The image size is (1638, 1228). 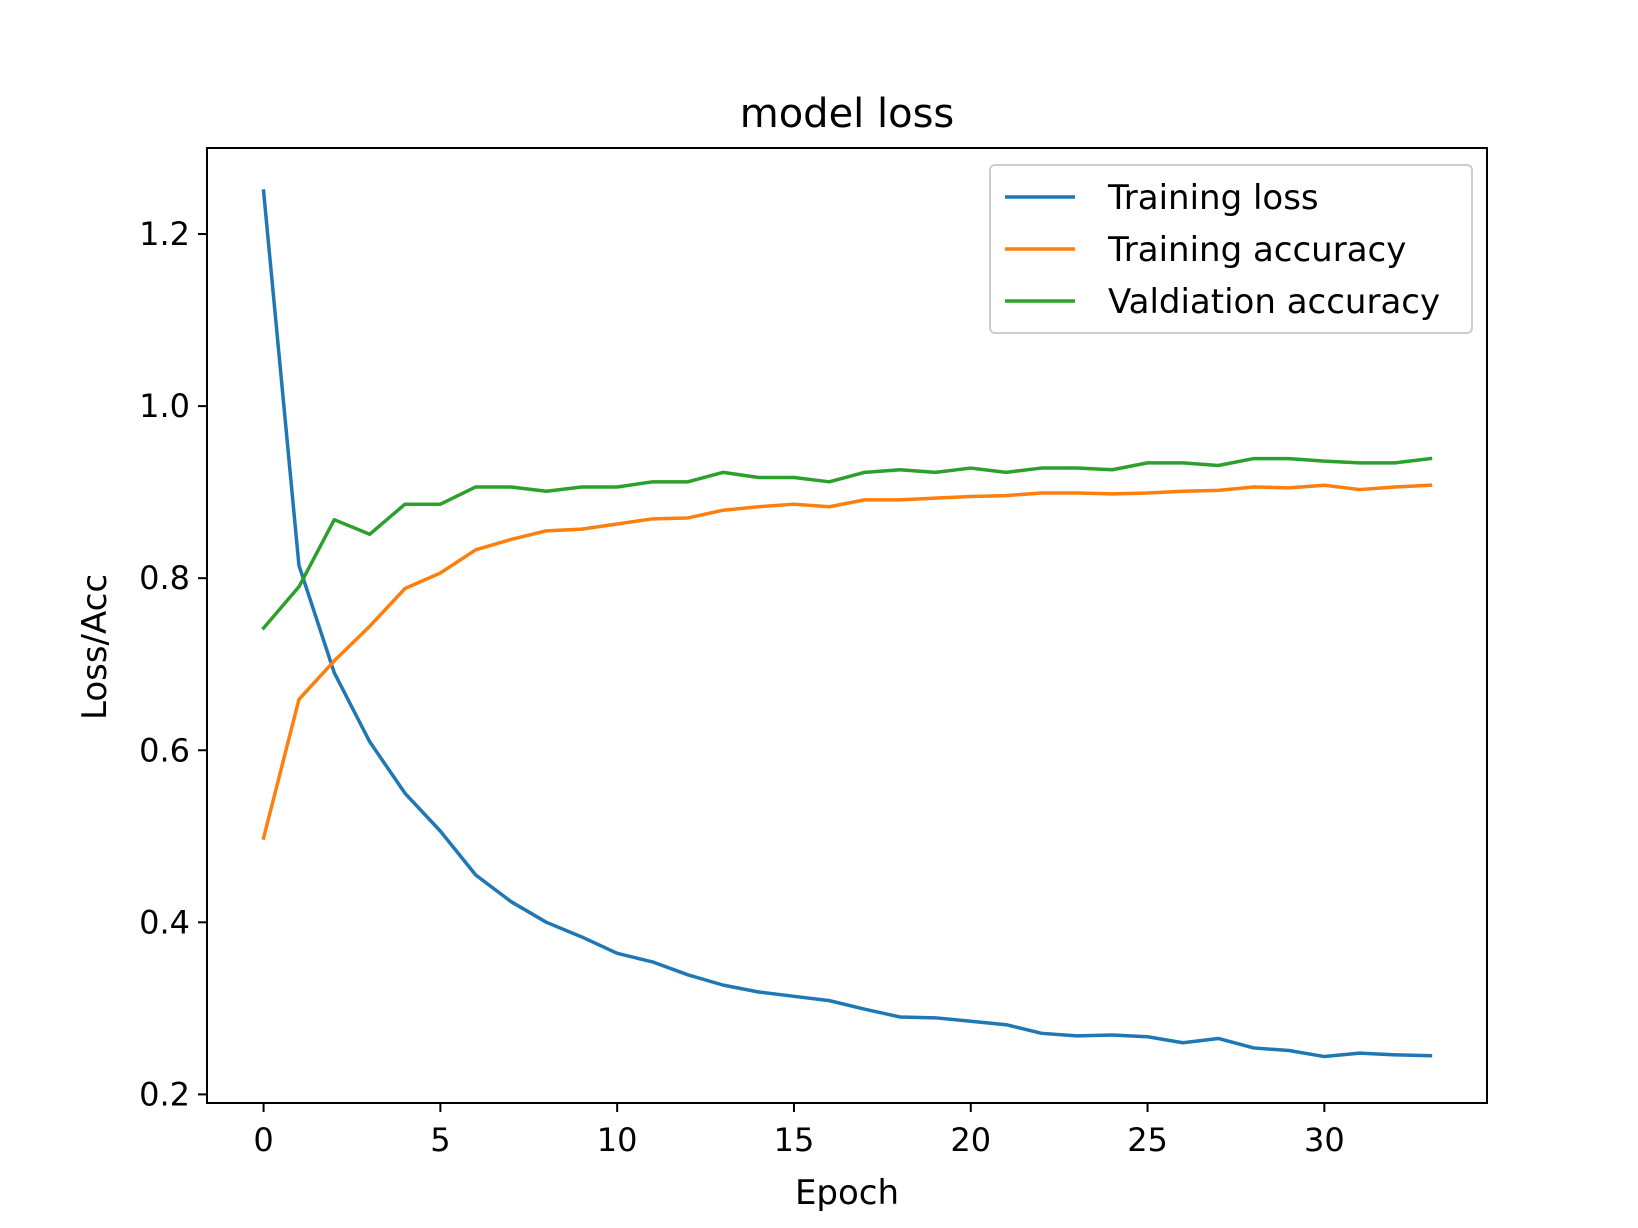 What do you see at coordinates (164, 1094) in the screenshot?
I see `y-tick-label: 0.2` at bounding box center [164, 1094].